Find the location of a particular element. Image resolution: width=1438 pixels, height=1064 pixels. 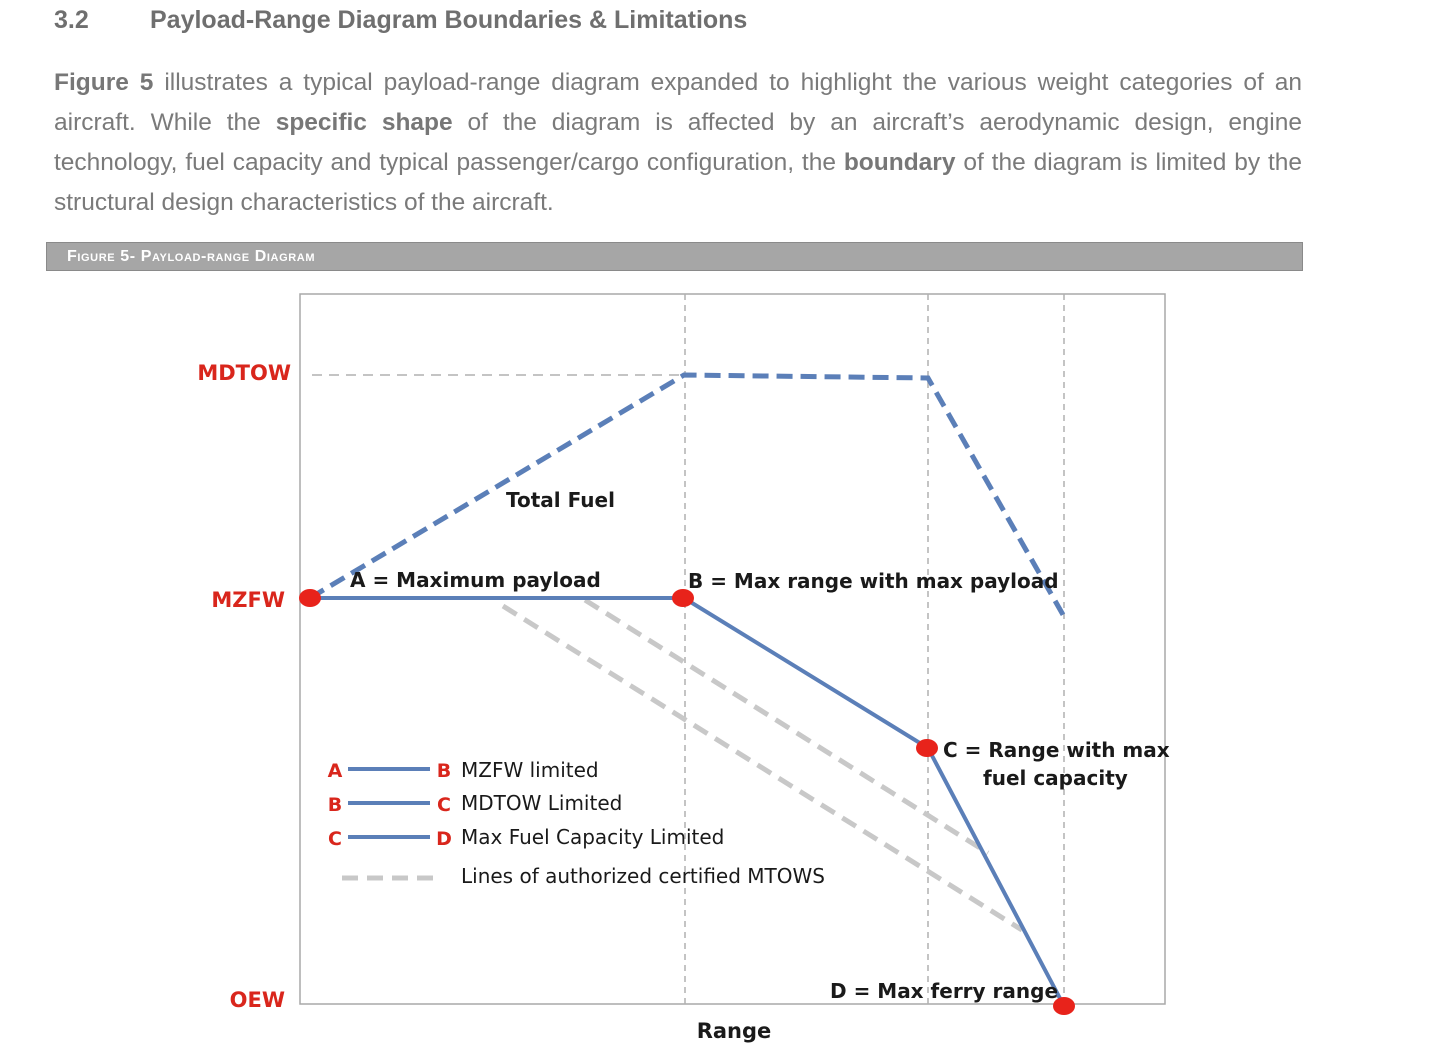

label-total-fuel: Total Fuel is located at coordinates (560, 500).